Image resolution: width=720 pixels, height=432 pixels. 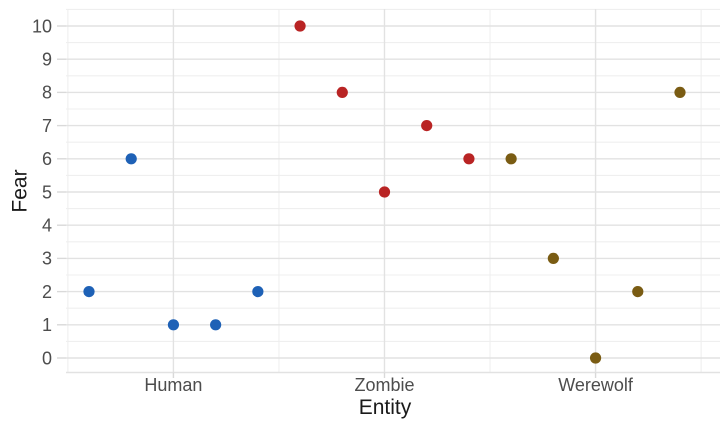 What do you see at coordinates (42, 26) in the screenshot?
I see `y-tick-label: 10` at bounding box center [42, 26].